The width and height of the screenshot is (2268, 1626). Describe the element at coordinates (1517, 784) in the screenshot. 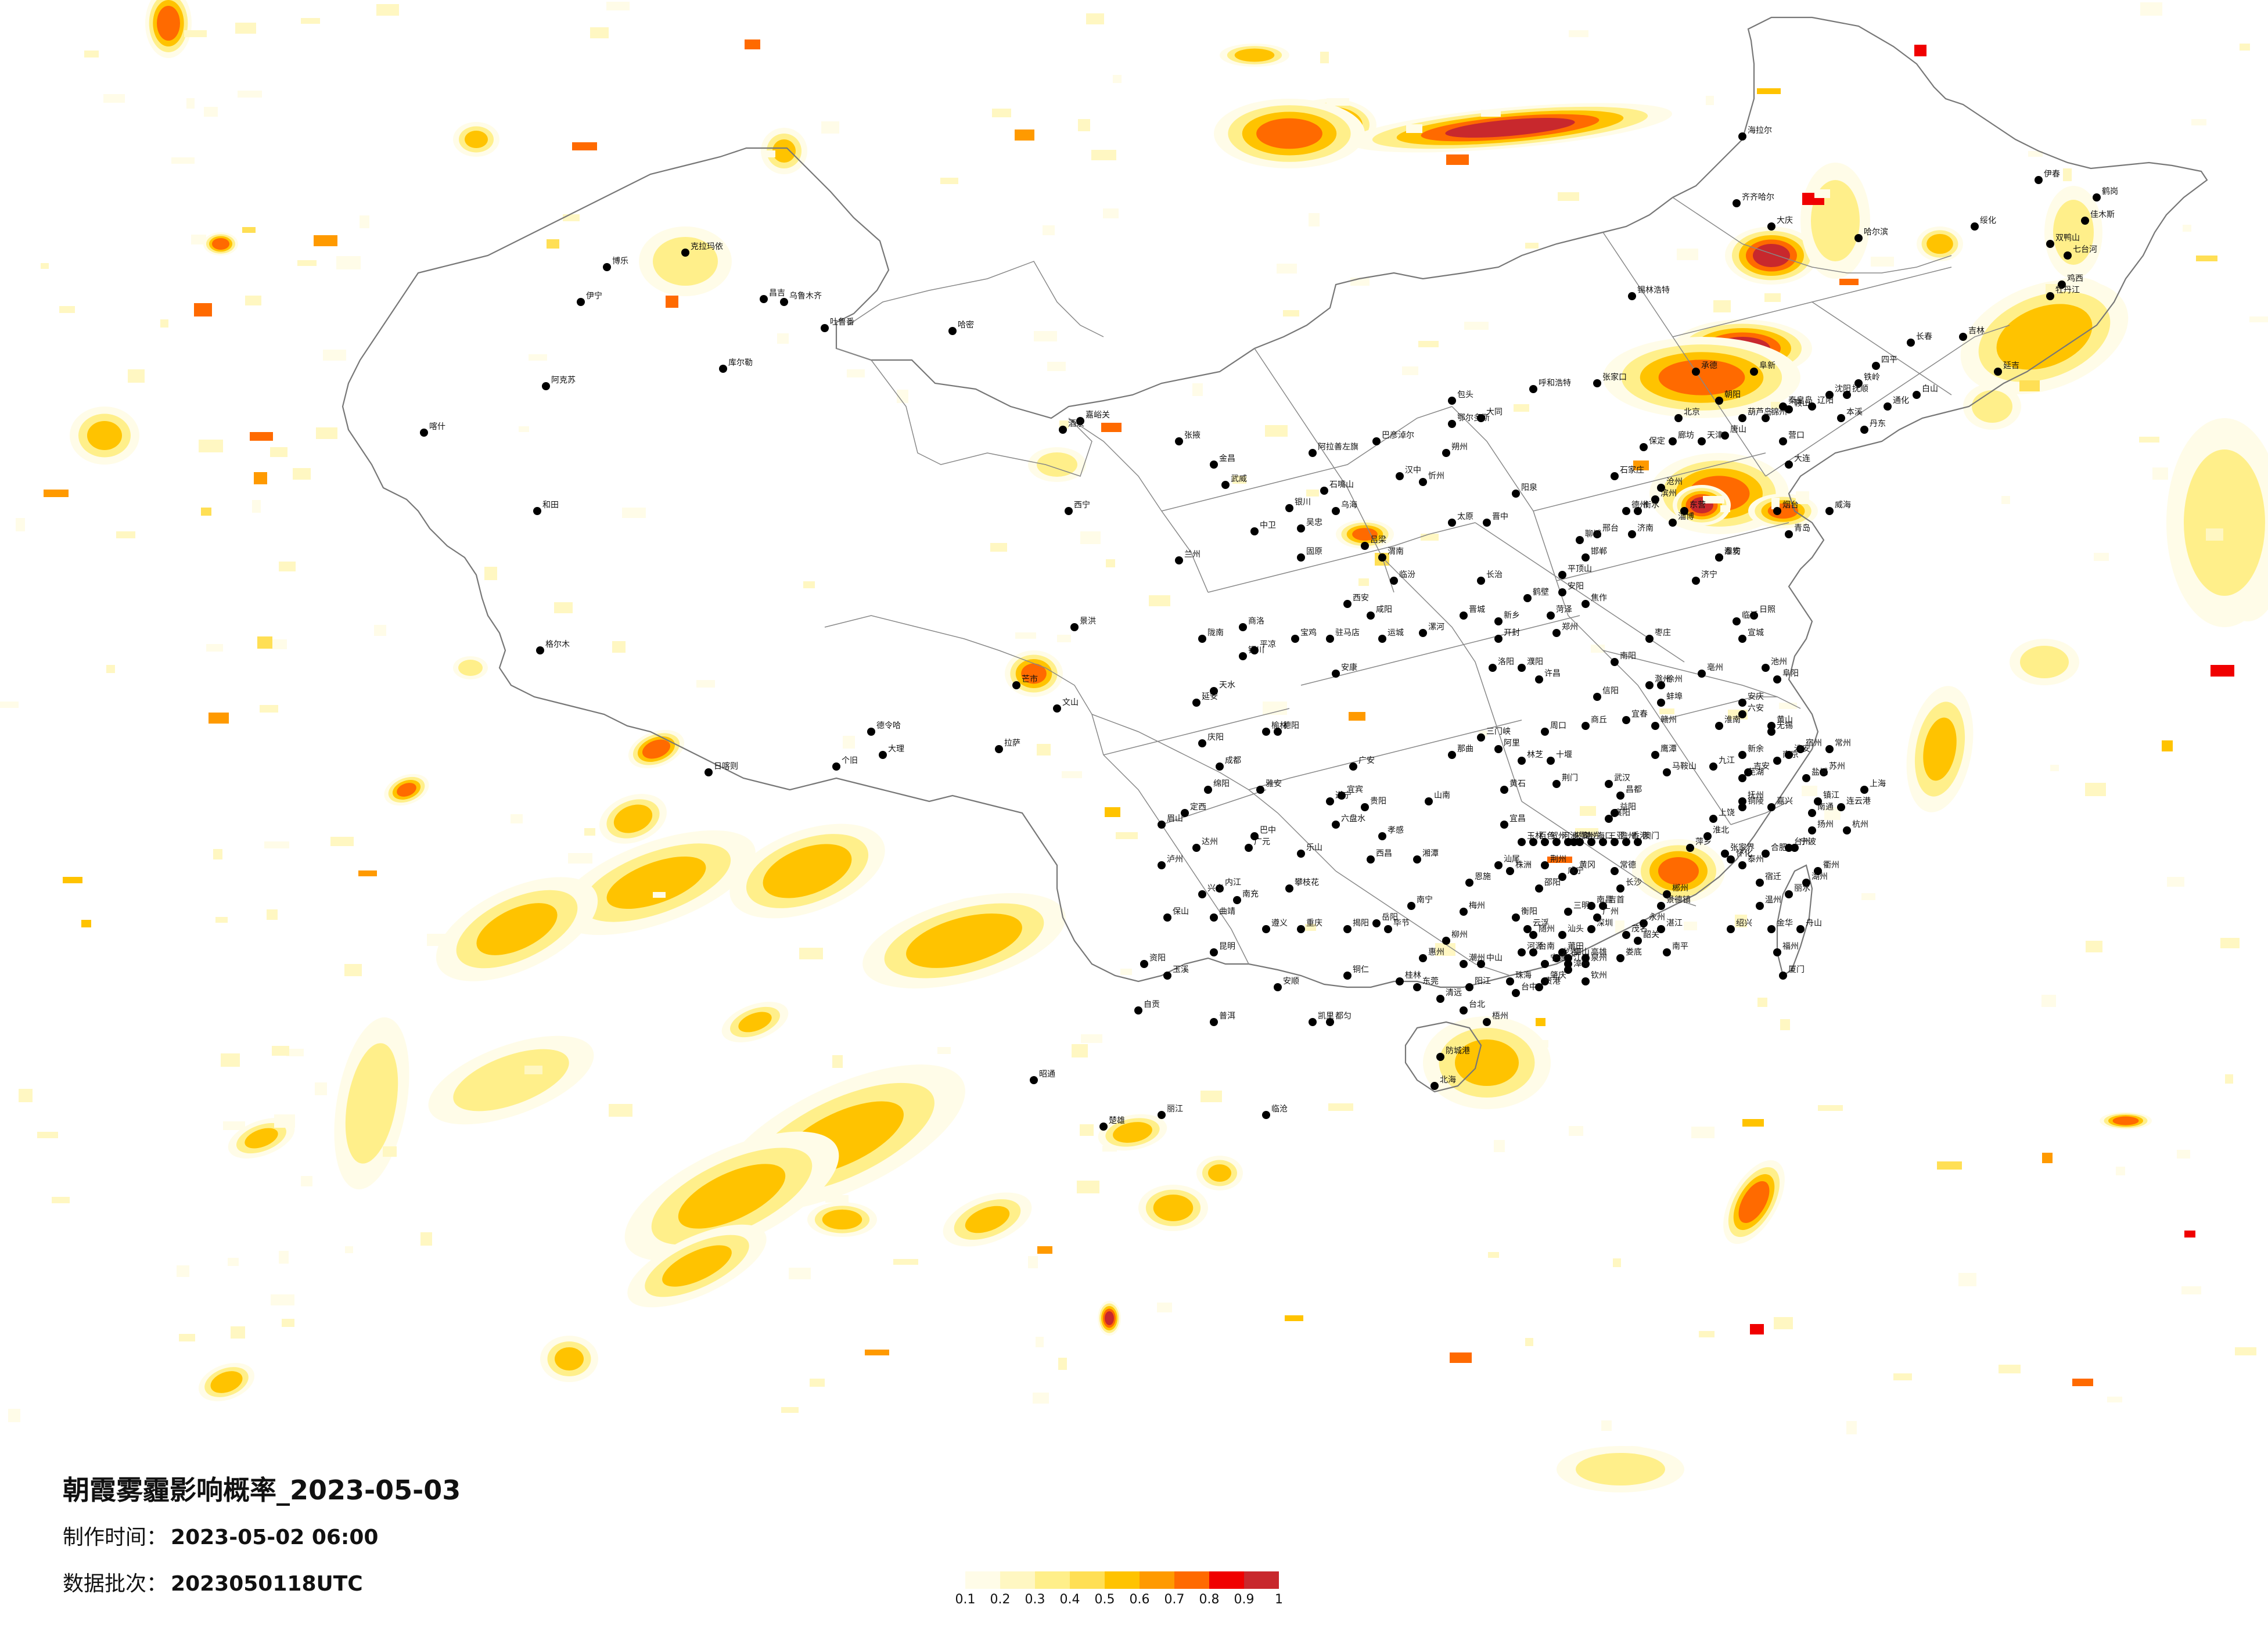

I see `city-label: 黄石` at that location.